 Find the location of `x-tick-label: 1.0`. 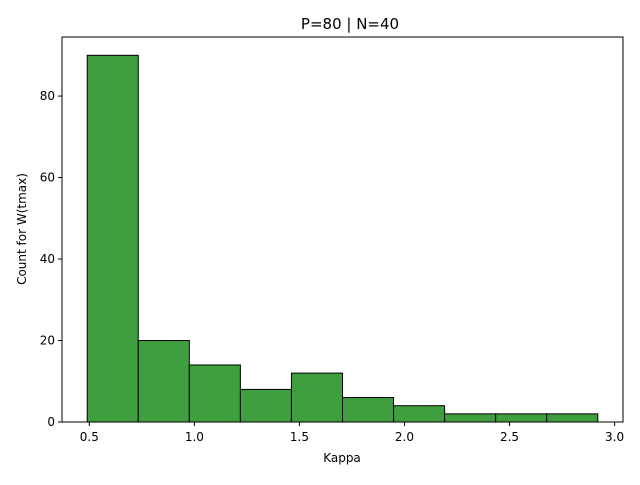

x-tick-label: 1.0 is located at coordinates (194, 437).